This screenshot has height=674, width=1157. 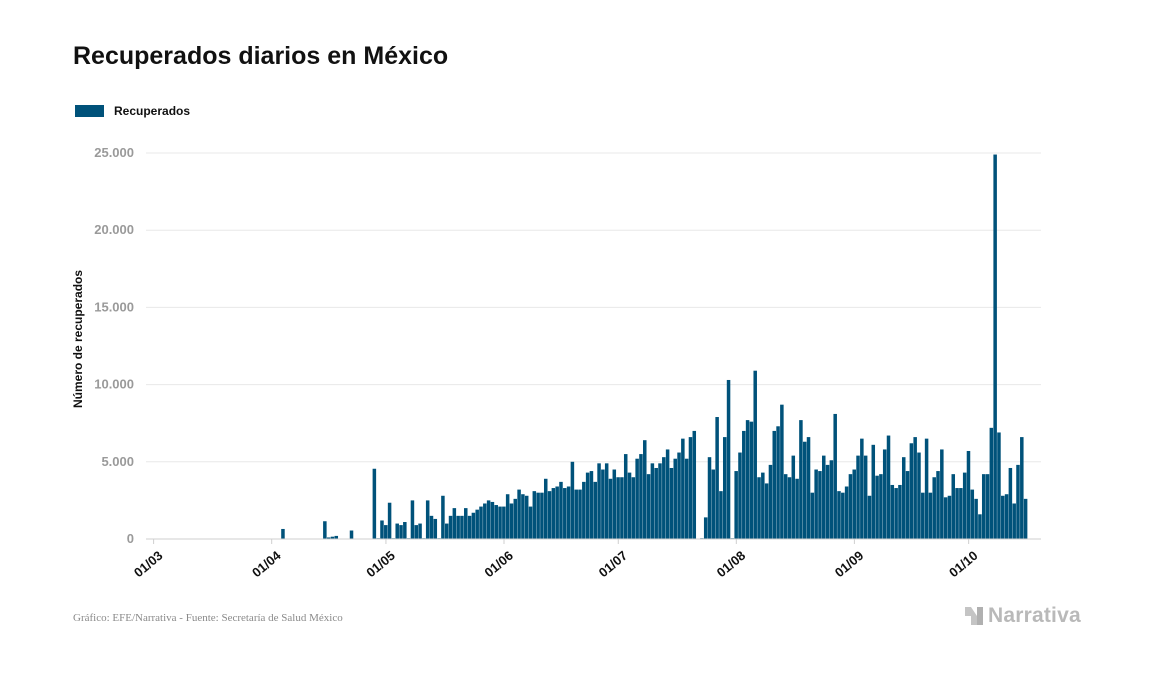 I want to click on y-tick-label: 5.000, so click(x=117, y=461).